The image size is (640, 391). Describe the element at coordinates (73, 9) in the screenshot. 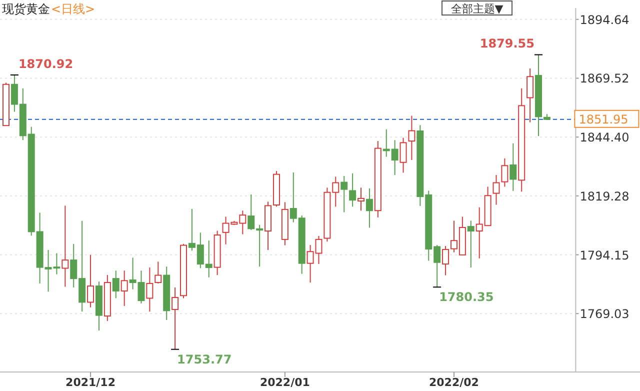

I see `chart-subtitle: <日线>` at that location.